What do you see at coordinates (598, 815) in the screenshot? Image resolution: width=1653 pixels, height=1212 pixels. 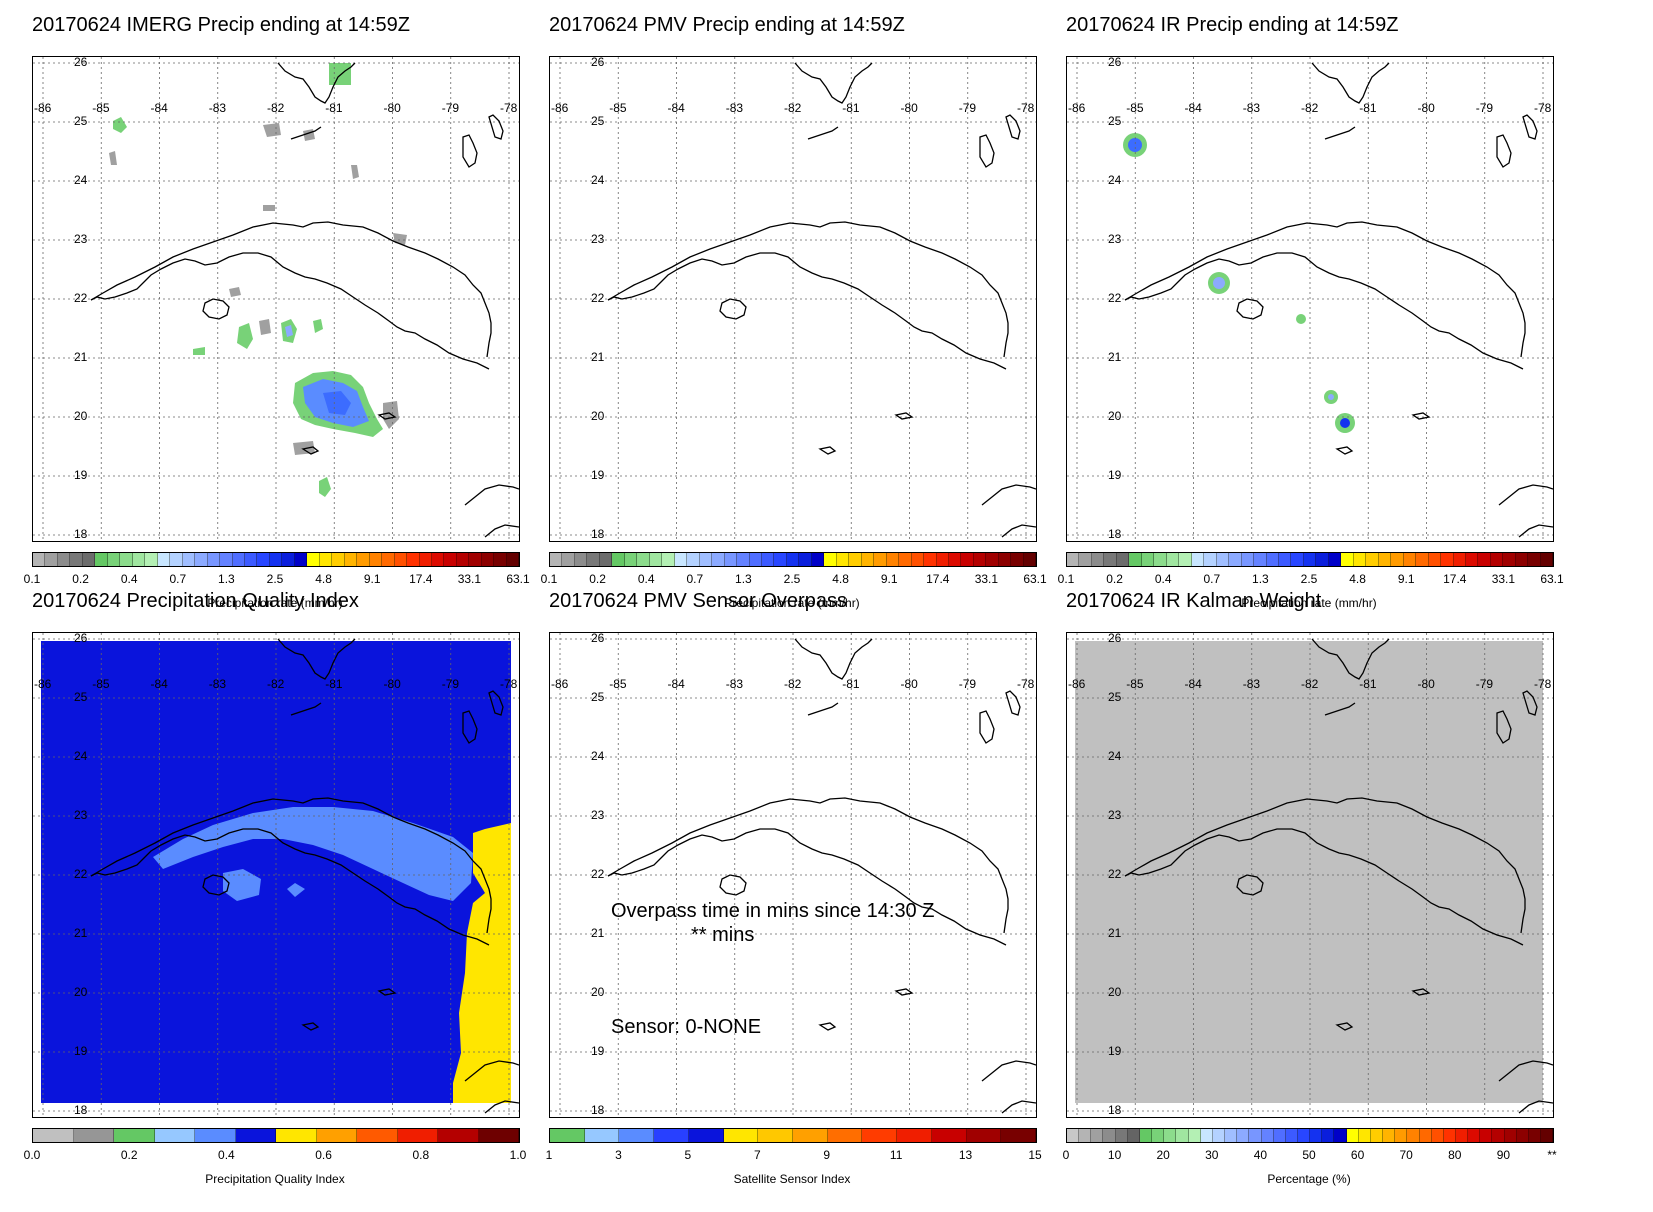 I see `lat-label: 23` at bounding box center [598, 815].